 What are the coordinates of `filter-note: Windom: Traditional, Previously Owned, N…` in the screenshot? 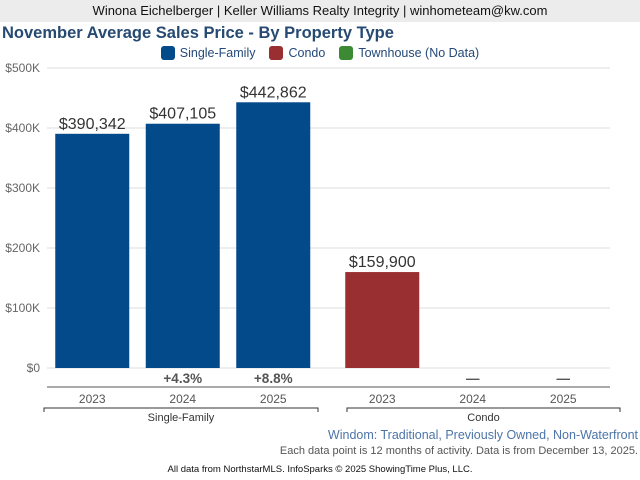 It's located at (482, 435).